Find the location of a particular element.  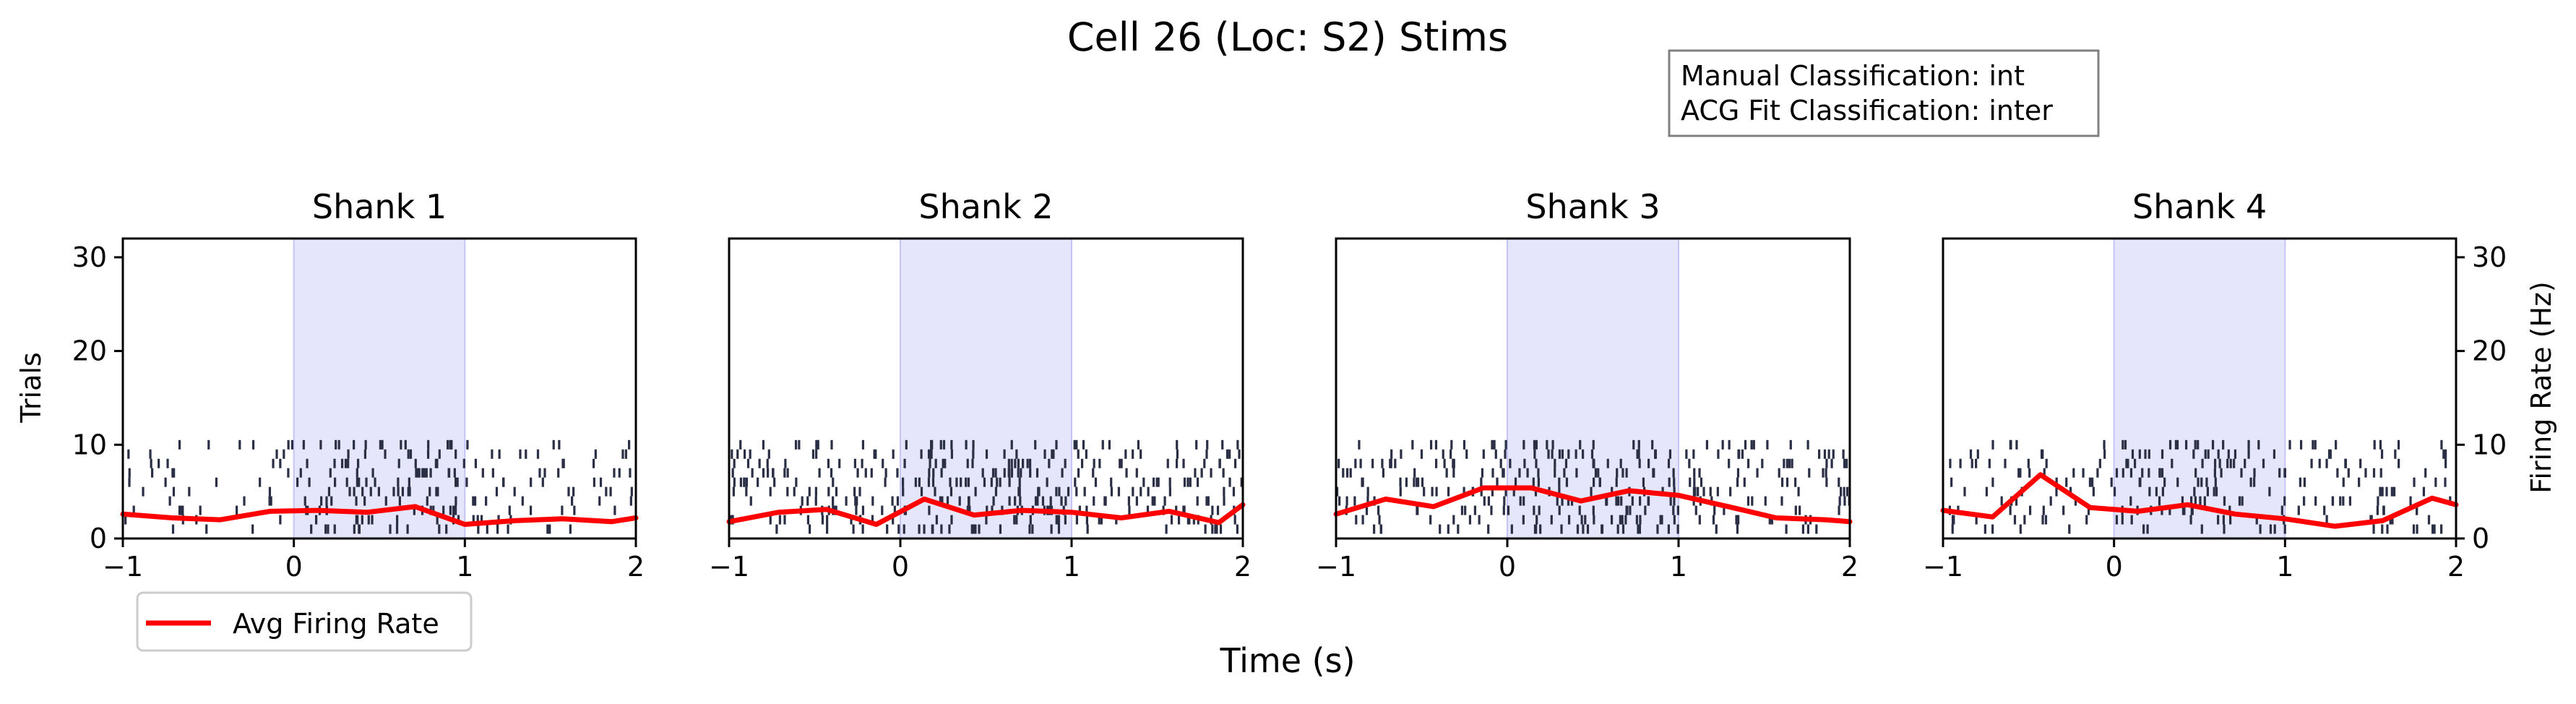

acg-fit-classification: ACG Fit Classification: inter is located at coordinates (1867, 111).